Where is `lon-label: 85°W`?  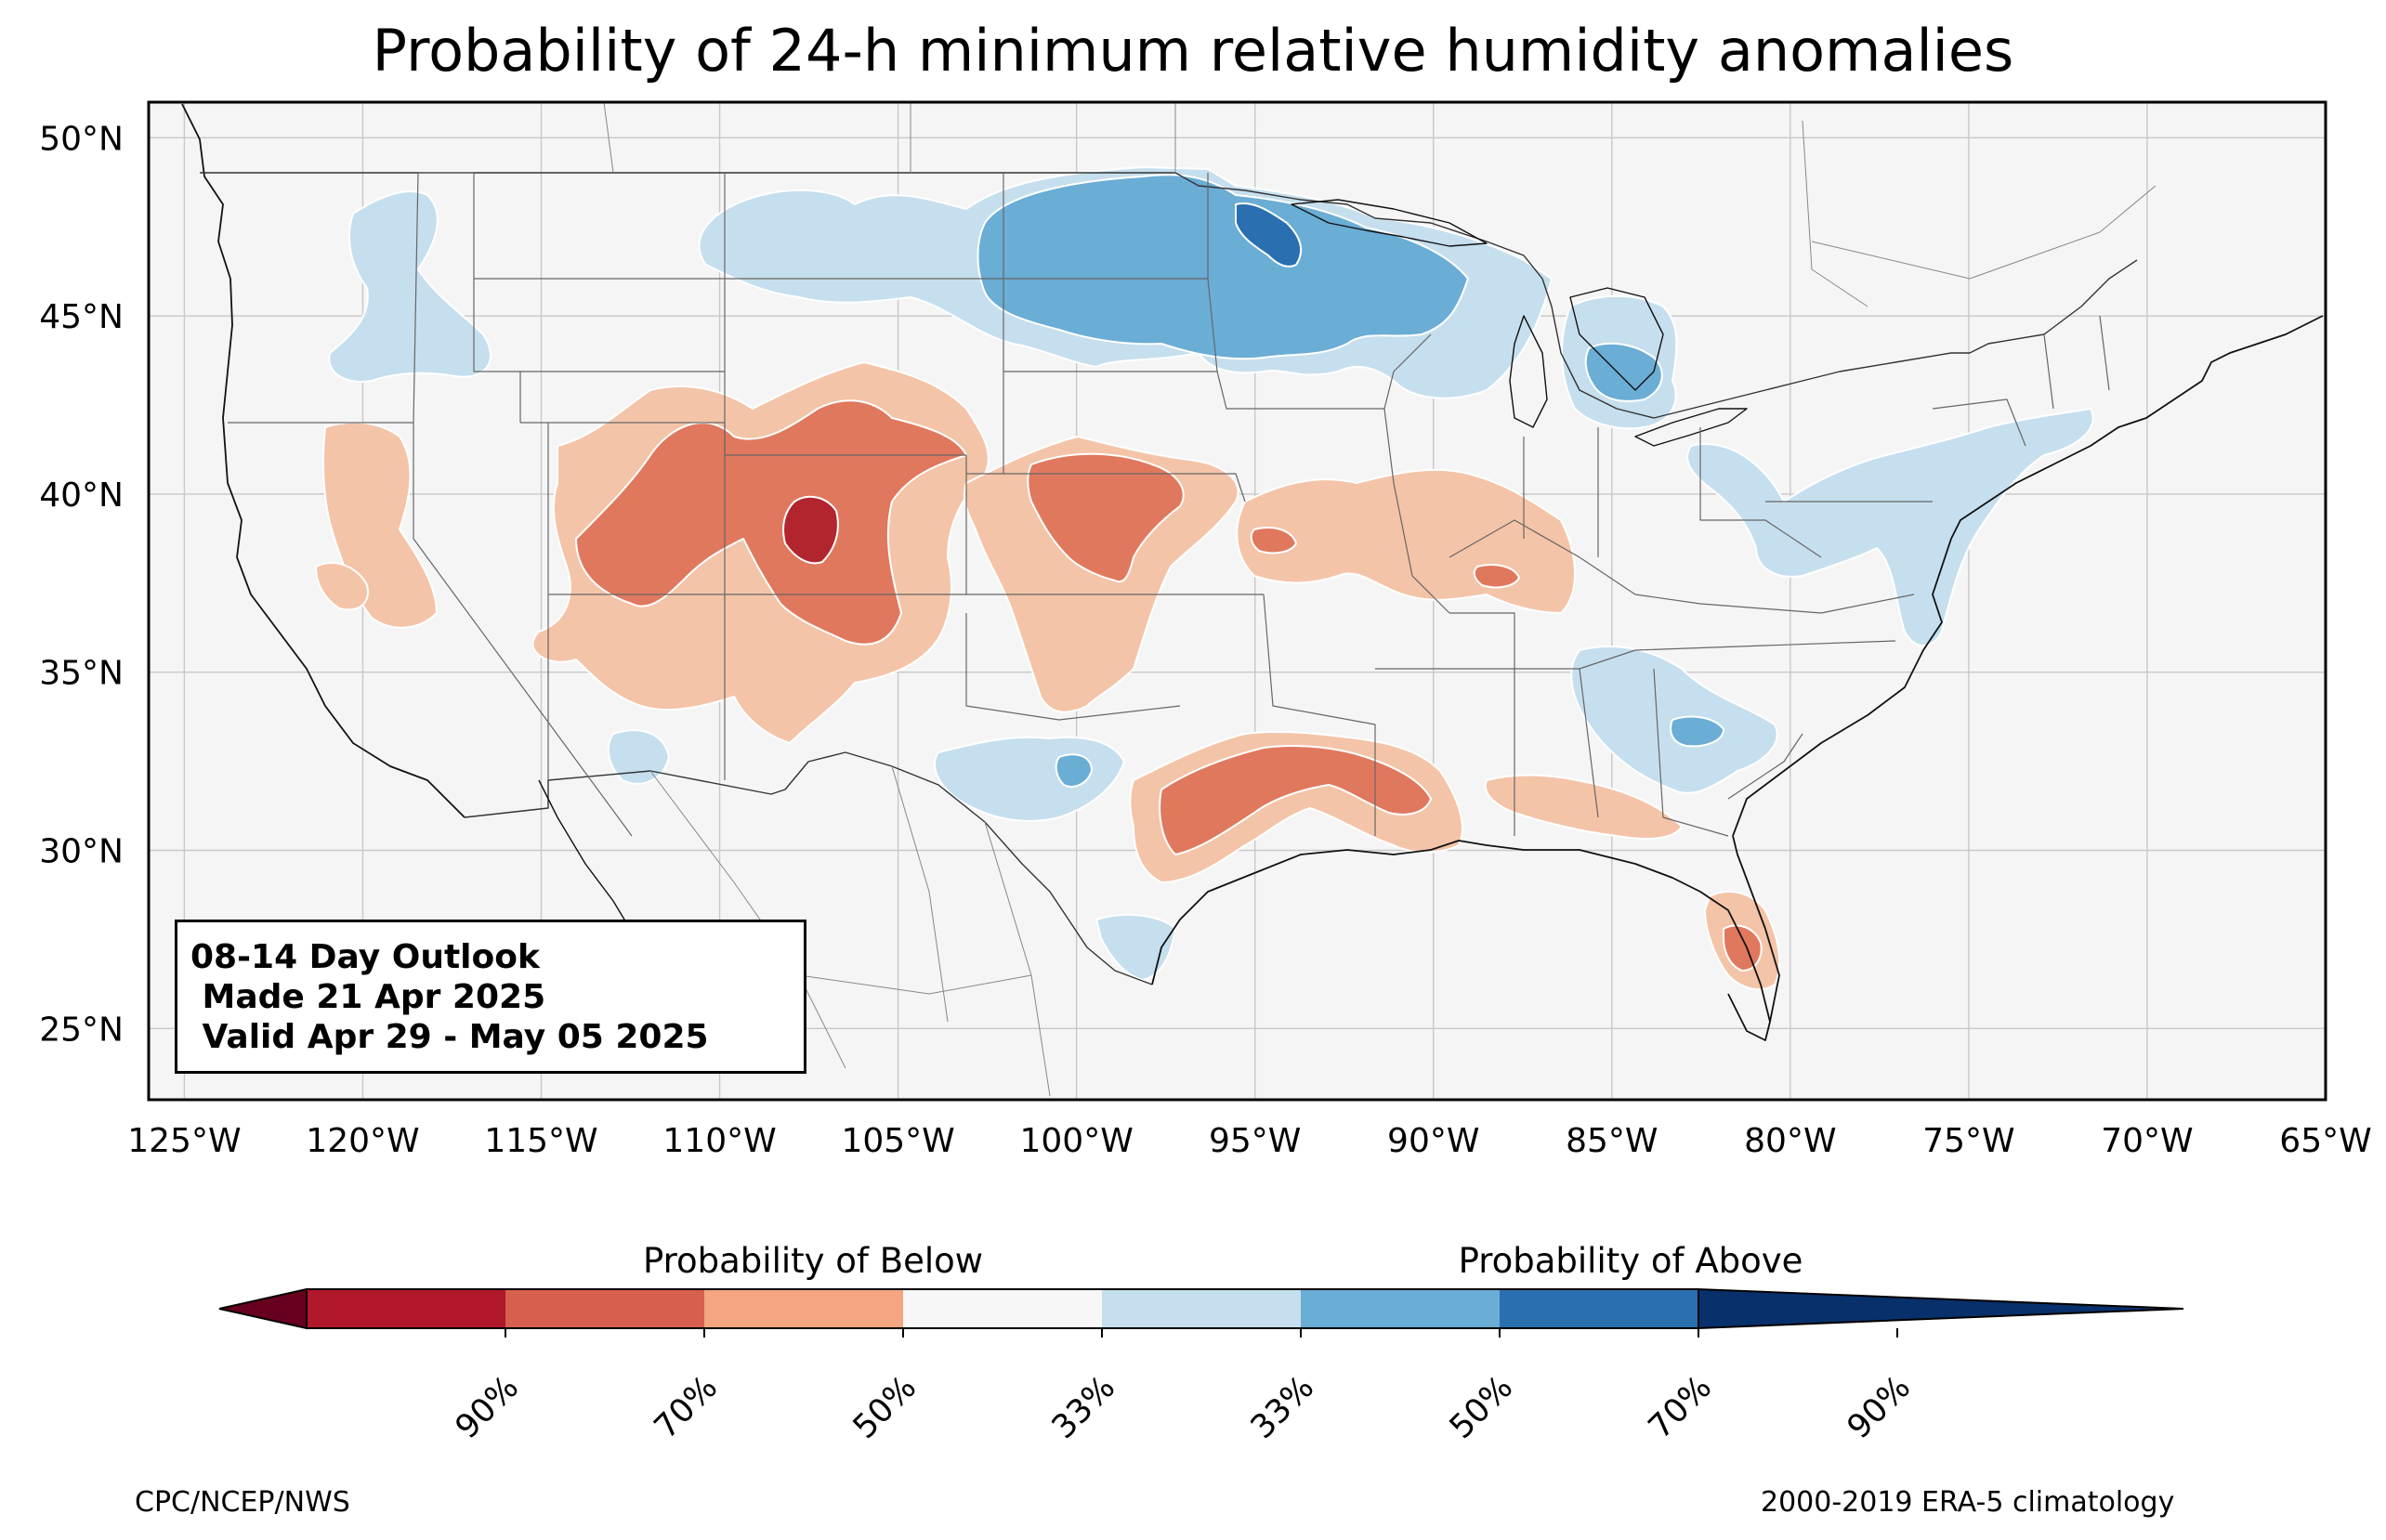
lon-label: 85°W is located at coordinates (1612, 1141).